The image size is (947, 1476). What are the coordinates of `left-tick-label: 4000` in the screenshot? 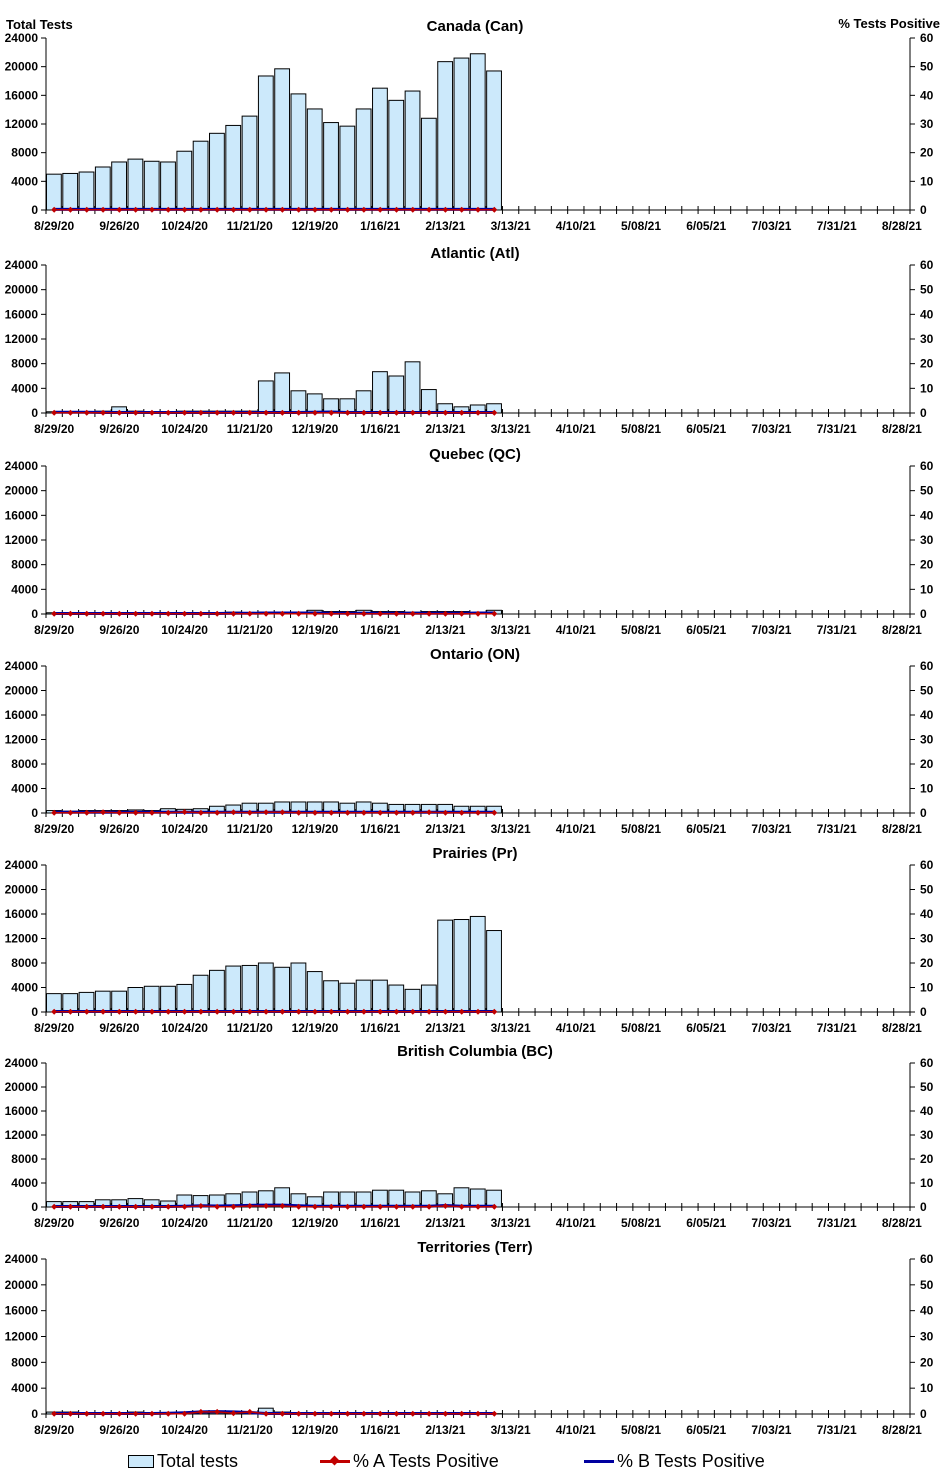 It's located at (24, 1183).